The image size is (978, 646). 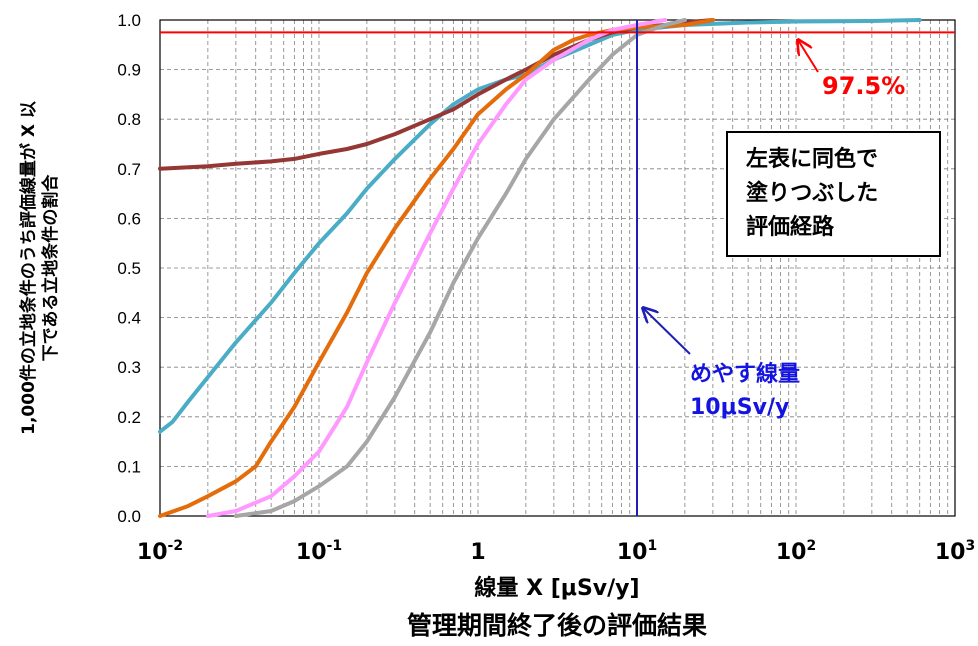 I want to click on percent-arrow, so click(x=808, y=56).